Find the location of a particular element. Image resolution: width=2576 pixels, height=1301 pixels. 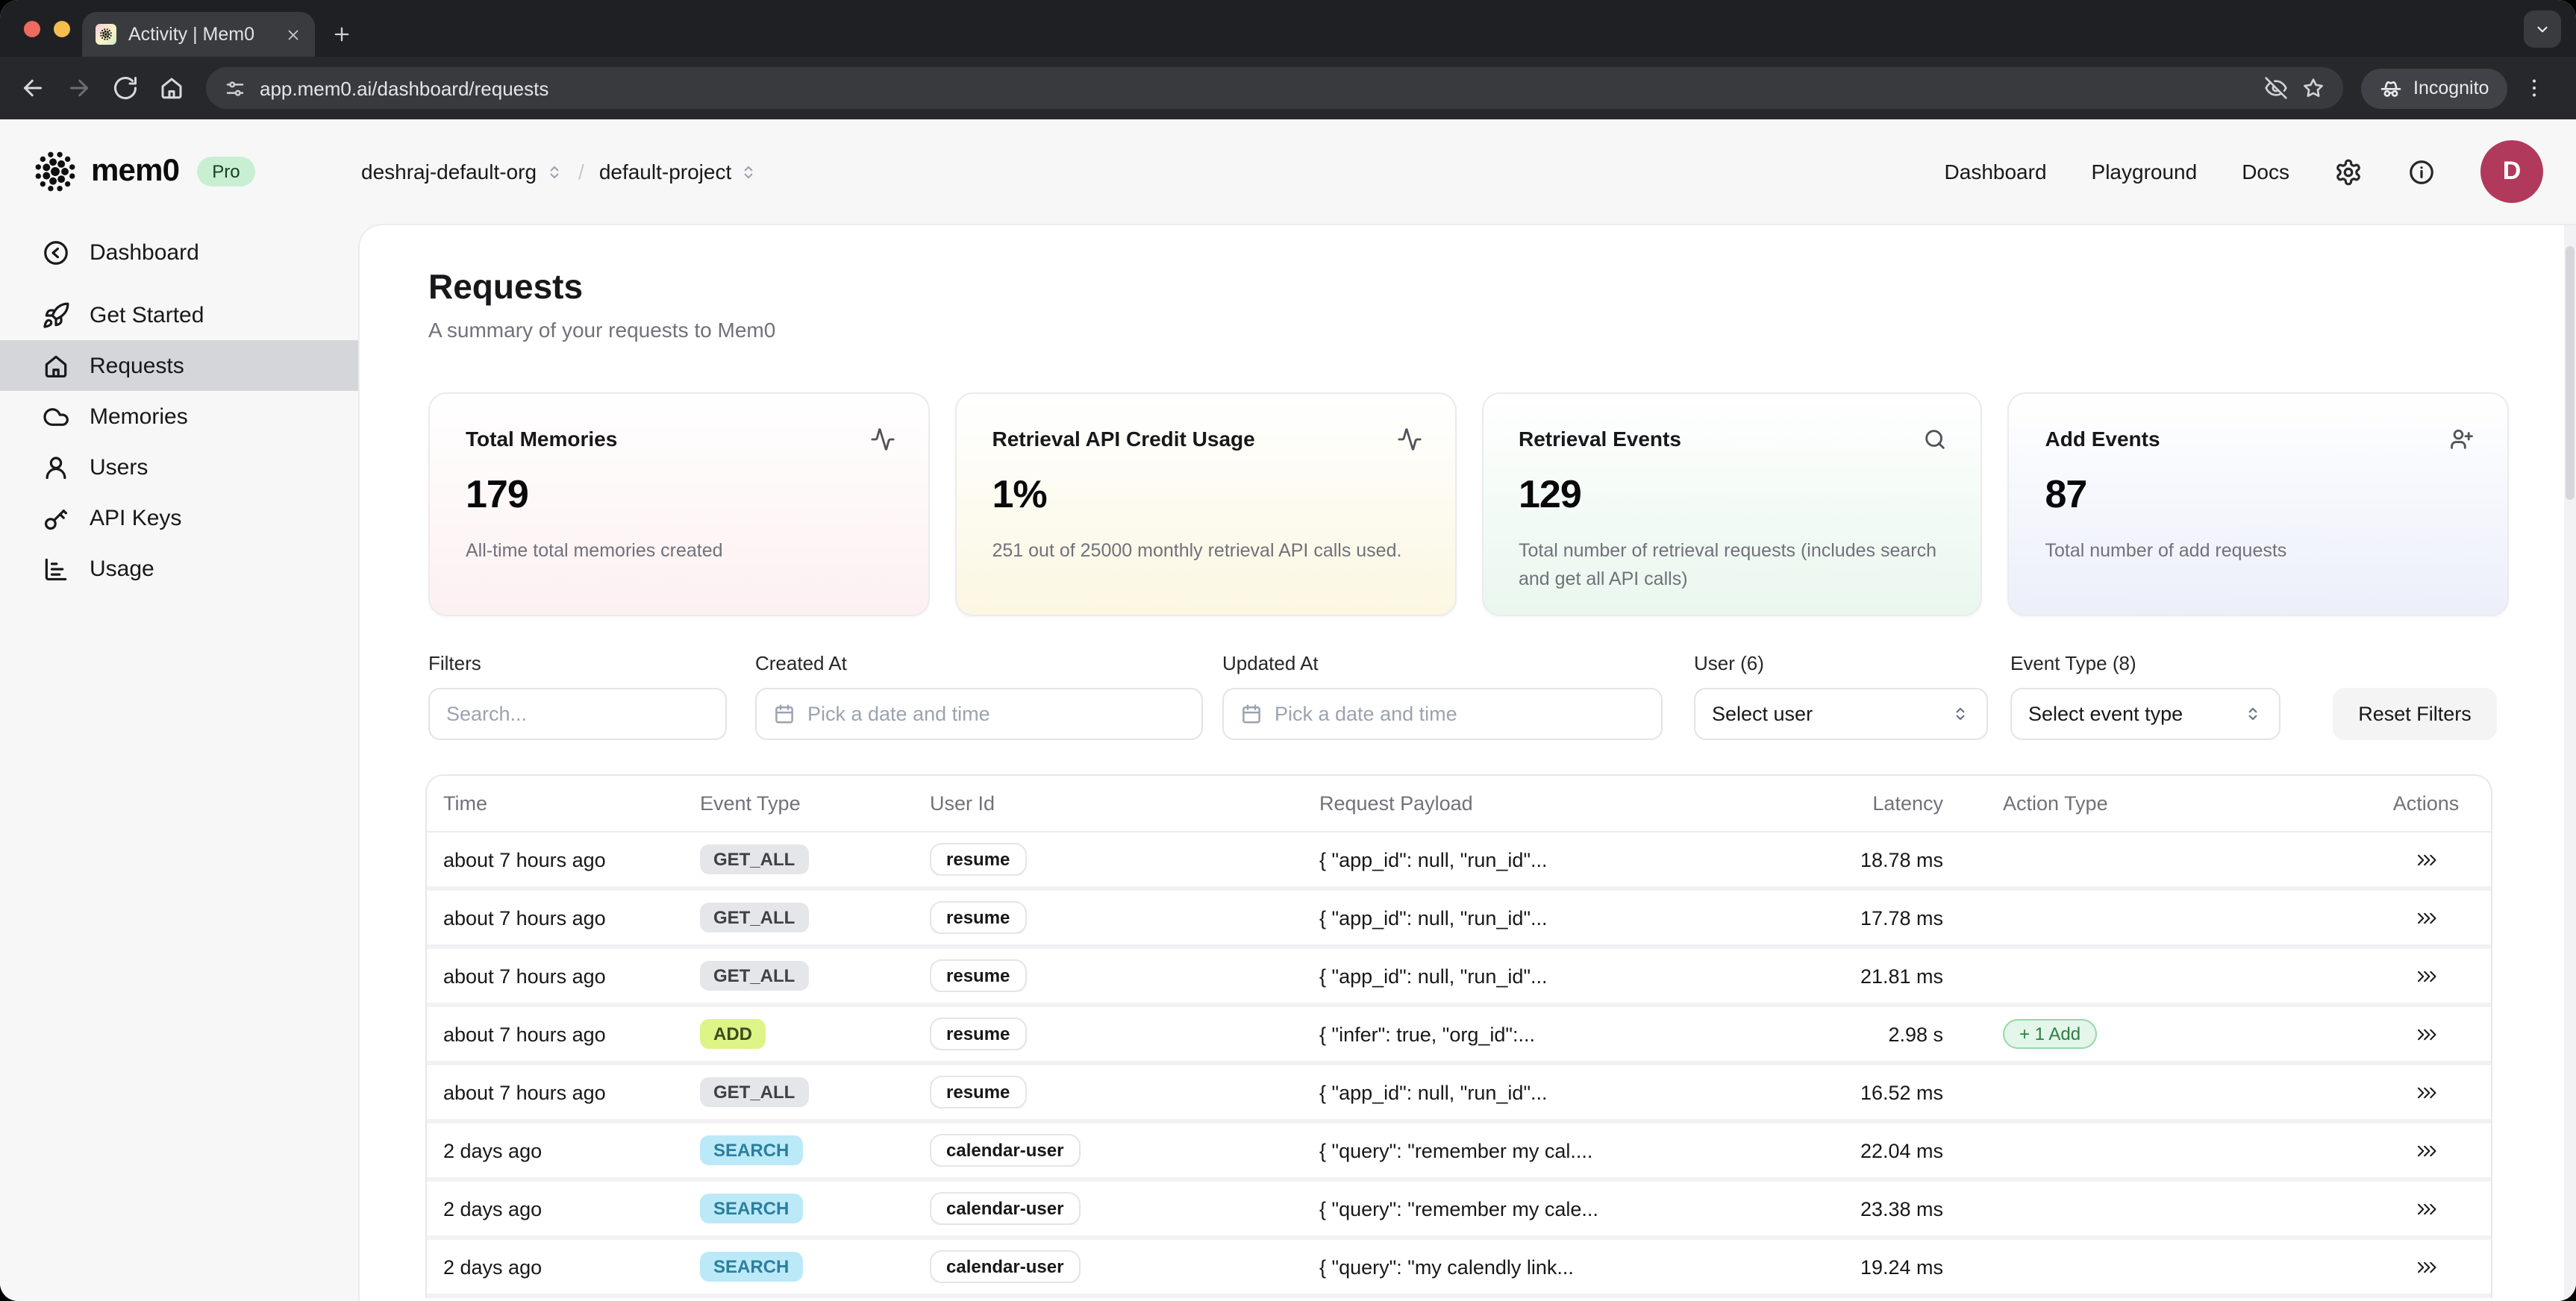

cell-time: 2 days ago is located at coordinates (493, 1208).